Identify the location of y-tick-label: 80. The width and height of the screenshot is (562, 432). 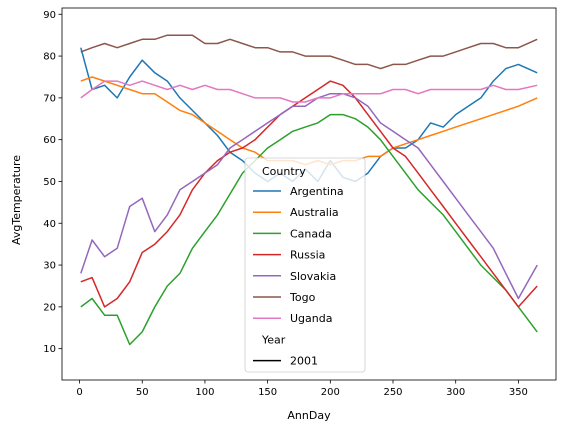
(49, 57).